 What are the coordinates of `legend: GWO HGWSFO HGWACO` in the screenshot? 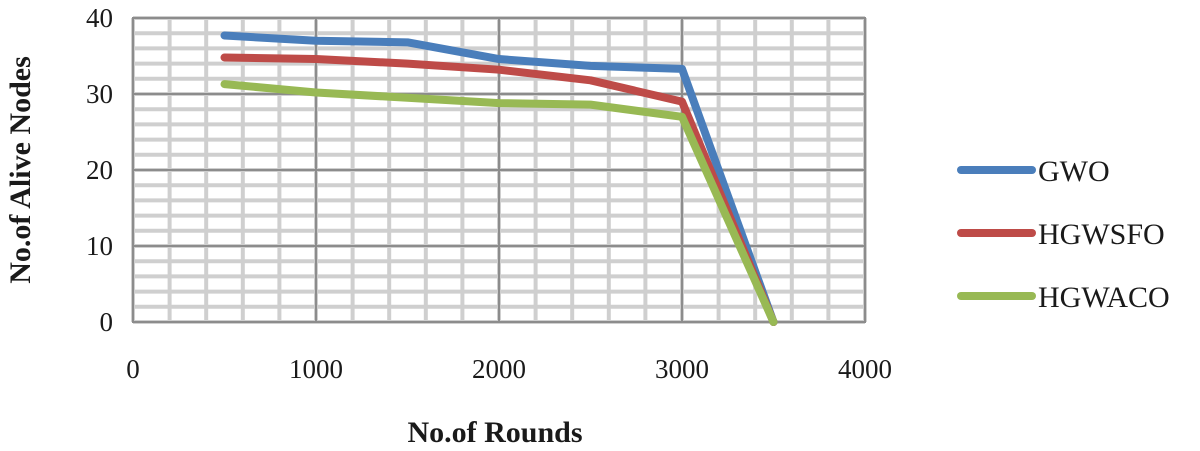 It's located at (1063, 234).